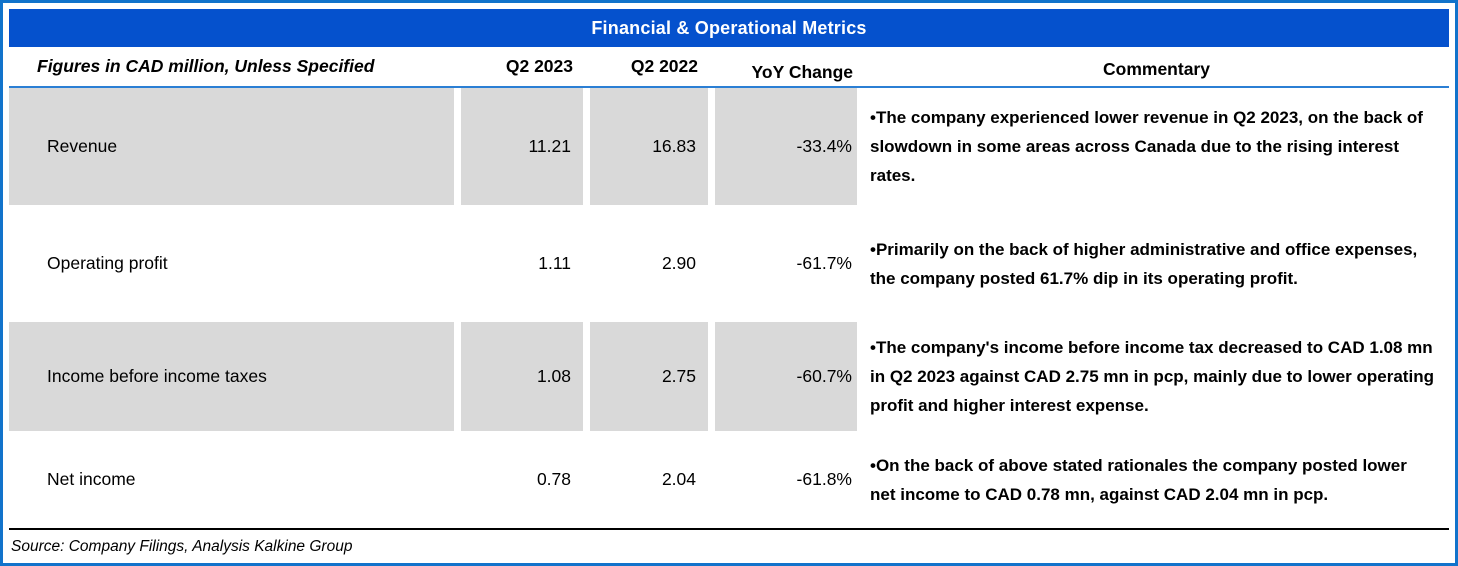  What do you see at coordinates (539, 66) in the screenshot?
I see `column-header-q2-2023: Q2 2023` at bounding box center [539, 66].